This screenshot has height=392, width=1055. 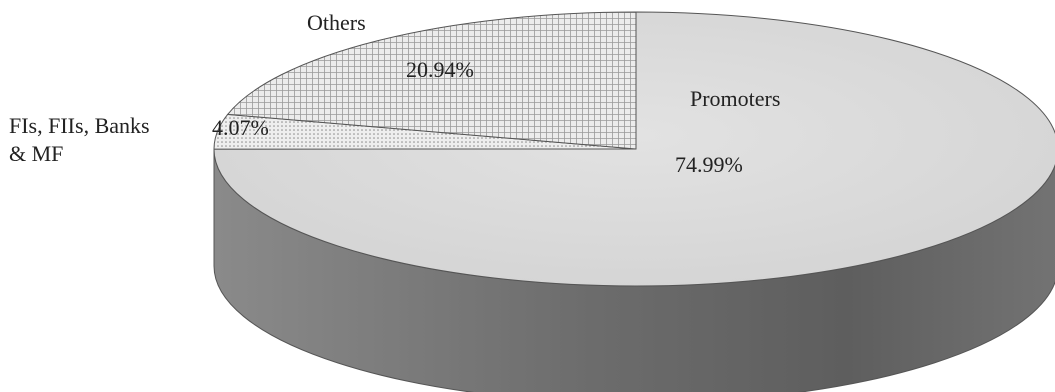 What do you see at coordinates (79, 139) in the screenshot?
I see `slice-label-fis-fiis-banks-mf: FIs, FIIs, Banks & MF` at bounding box center [79, 139].